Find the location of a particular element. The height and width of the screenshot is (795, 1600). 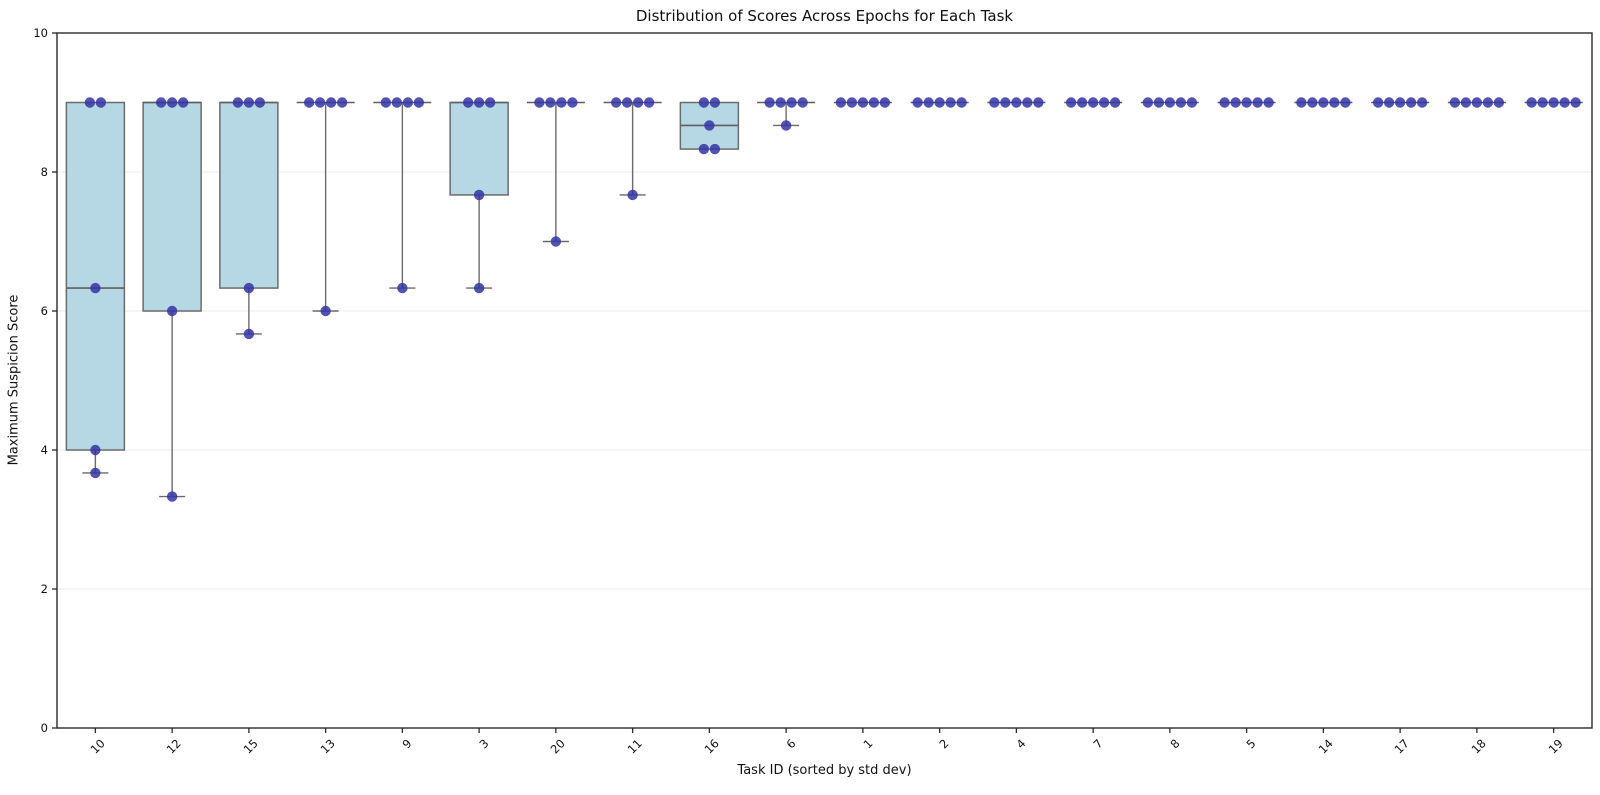

x-axis-label: Task ID (sorted by std dev) is located at coordinates (824, 770).